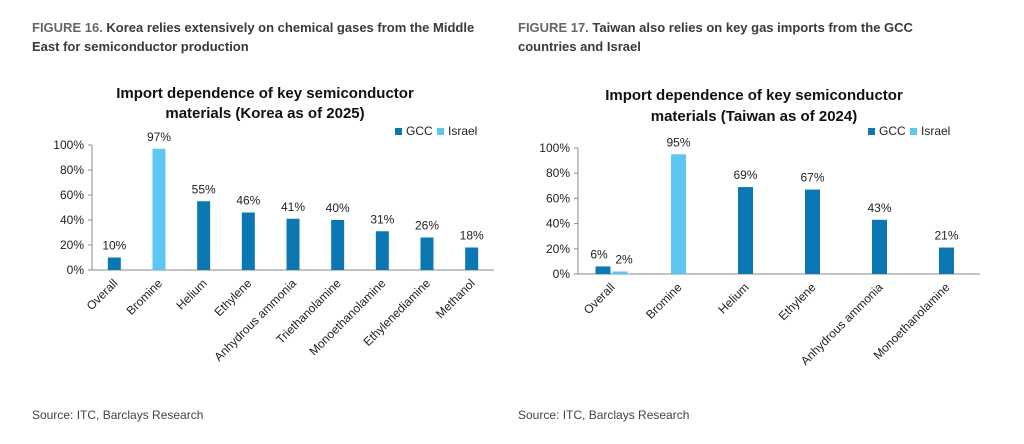 The width and height of the screenshot is (1024, 444). I want to click on data-label: 21%, so click(946, 236).